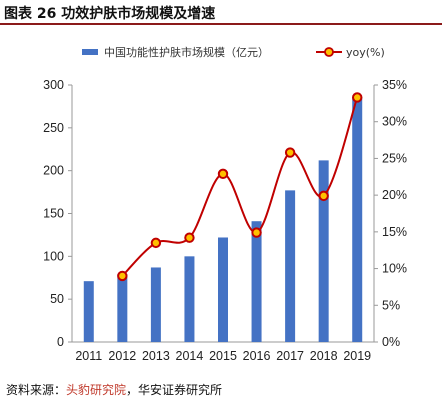  What do you see at coordinates (357, 356) in the screenshot?
I see `x-tick-label: 2019` at bounding box center [357, 356].